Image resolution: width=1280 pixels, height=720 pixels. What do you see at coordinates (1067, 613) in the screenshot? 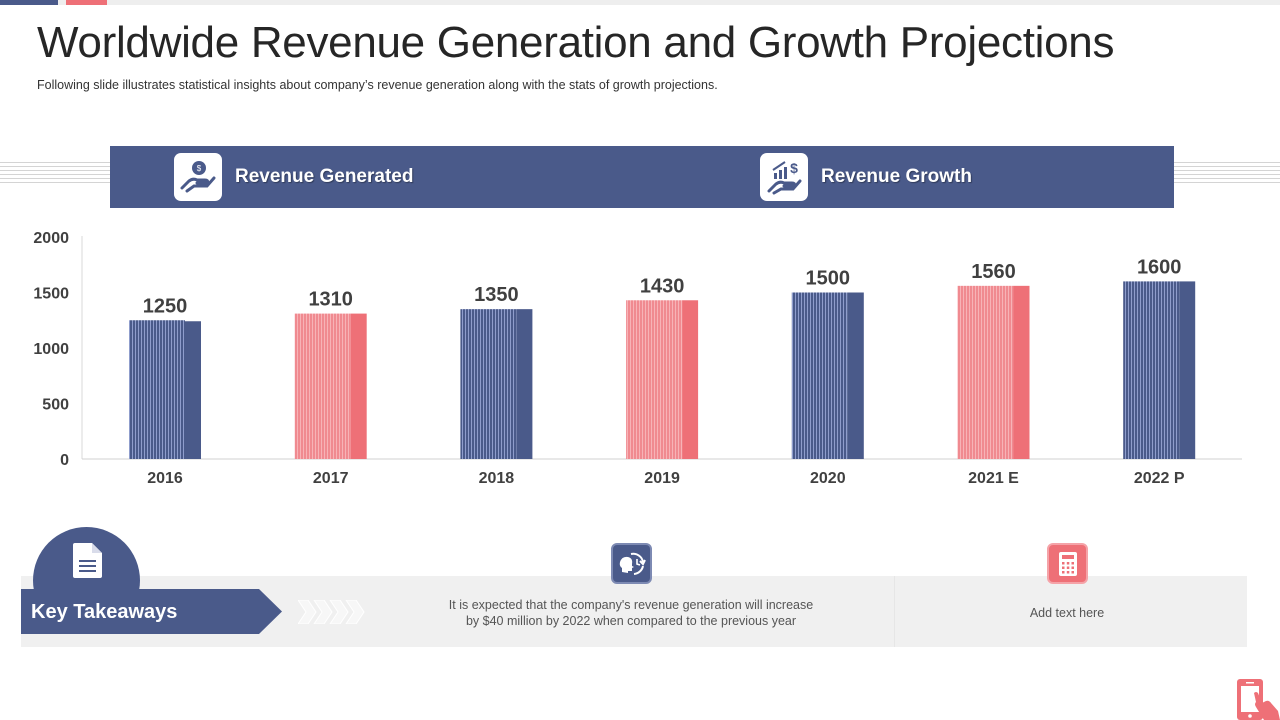
I see `takeaway-text-2: Add text here` at bounding box center [1067, 613].